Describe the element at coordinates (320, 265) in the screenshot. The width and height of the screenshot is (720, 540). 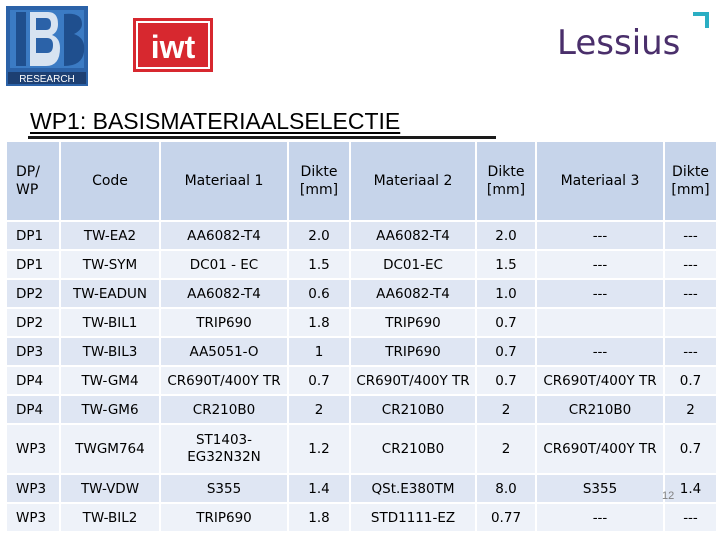
I see `cell-thickness-1: 1.5` at that location.